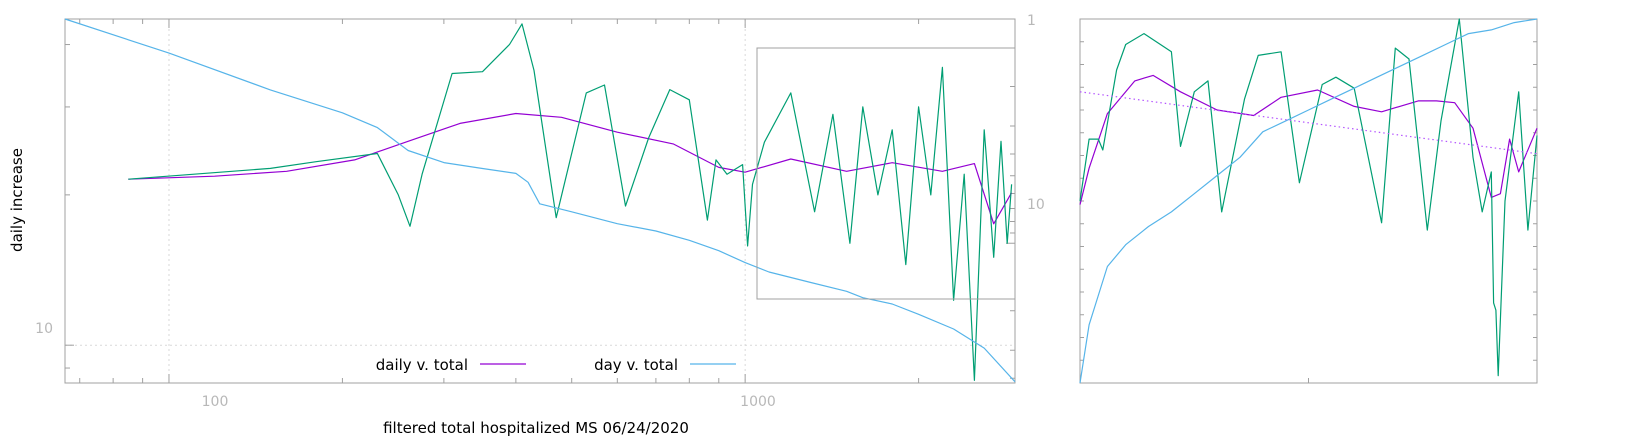 The image size is (1640, 440). What do you see at coordinates (17, 200) in the screenshot?
I see `y-axis-title: daily increase` at bounding box center [17, 200].